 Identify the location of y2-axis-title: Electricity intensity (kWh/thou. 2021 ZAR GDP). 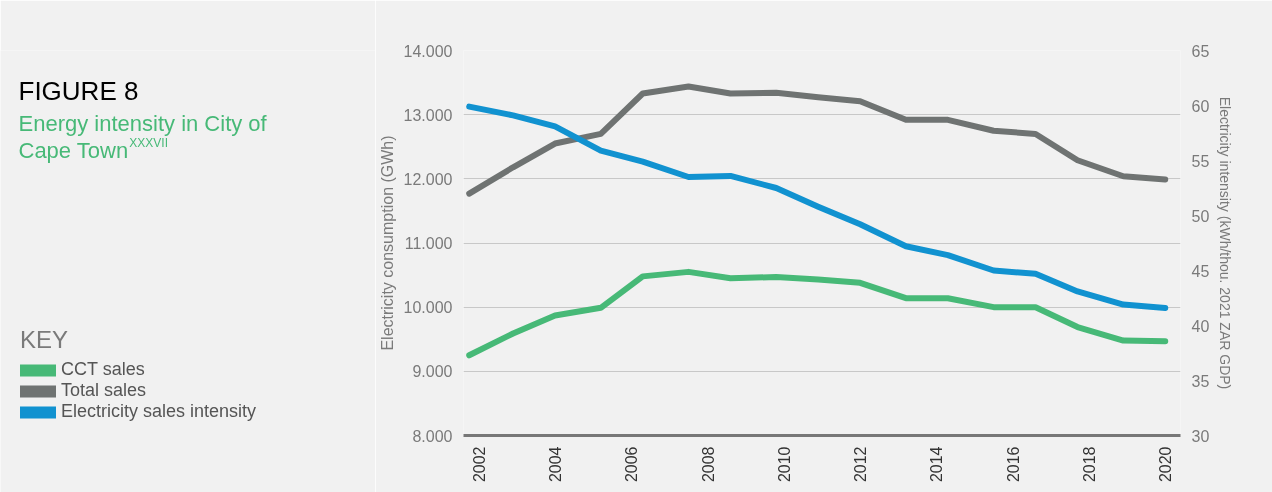
(1225, 243).